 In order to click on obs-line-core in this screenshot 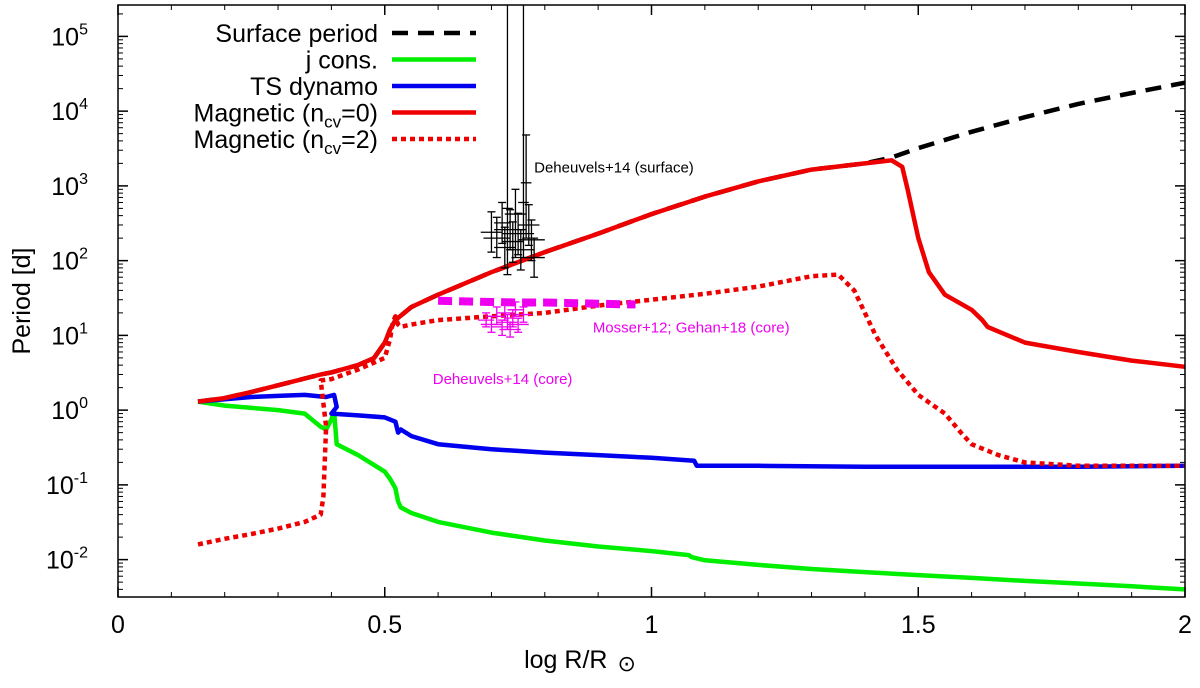, I will do `click(537, 302)`.